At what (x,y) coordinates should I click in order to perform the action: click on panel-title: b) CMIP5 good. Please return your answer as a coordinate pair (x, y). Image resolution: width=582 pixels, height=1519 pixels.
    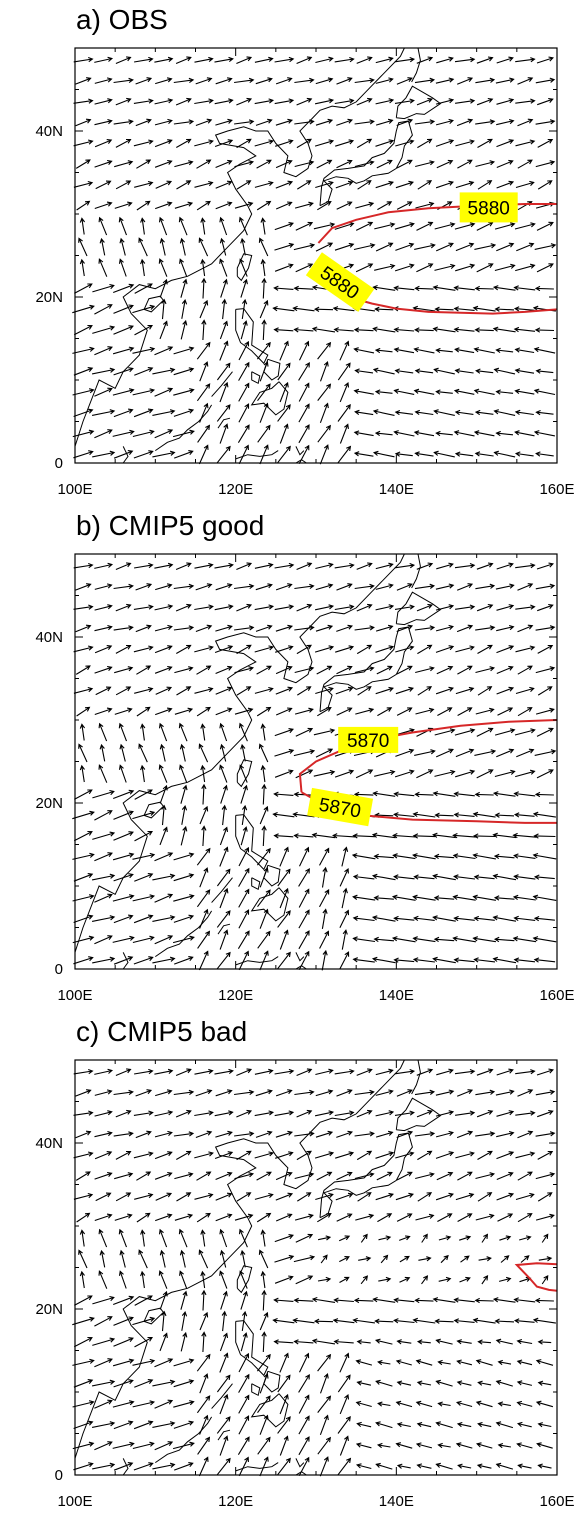
    Looking at the image, I should click on (170, 525).